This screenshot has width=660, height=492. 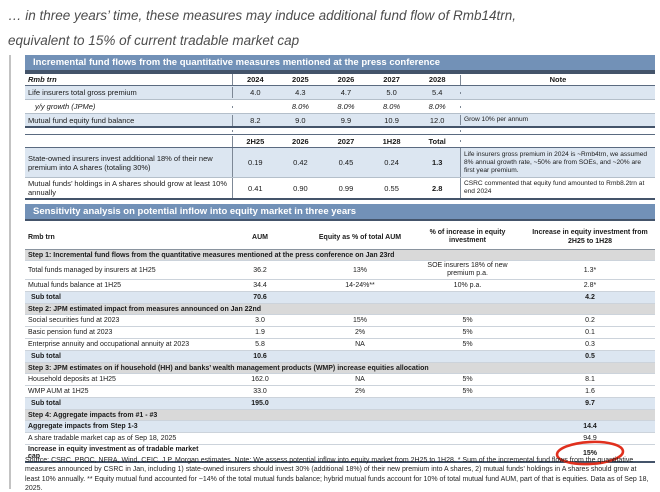 What do you see at coordinates (590, 320) in the screenshot?
I see `cell-total: 0.2` at bounding box center [590, 320].